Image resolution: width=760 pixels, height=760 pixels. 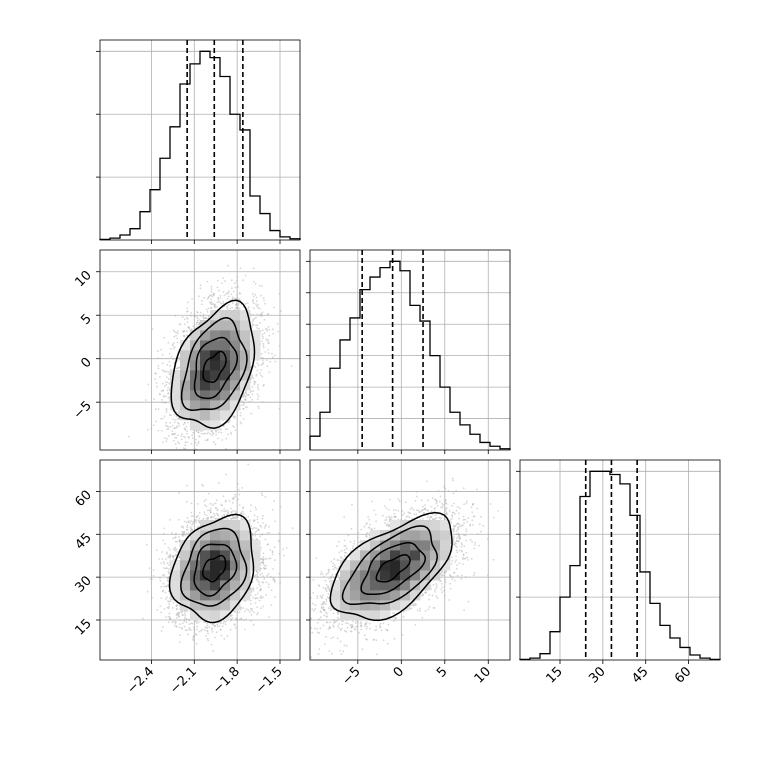 I want to click on panel-content, so click(x=210, y=357).